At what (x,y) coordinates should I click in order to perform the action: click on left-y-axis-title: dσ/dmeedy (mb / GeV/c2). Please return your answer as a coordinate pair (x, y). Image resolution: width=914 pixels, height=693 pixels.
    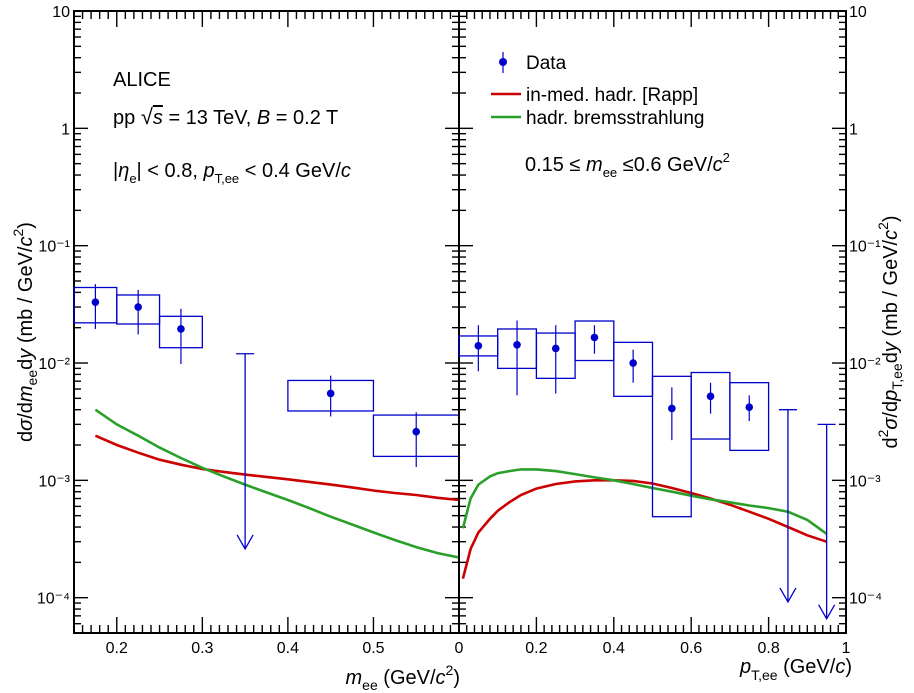
    Looking at the image, I should click on (25, 332).